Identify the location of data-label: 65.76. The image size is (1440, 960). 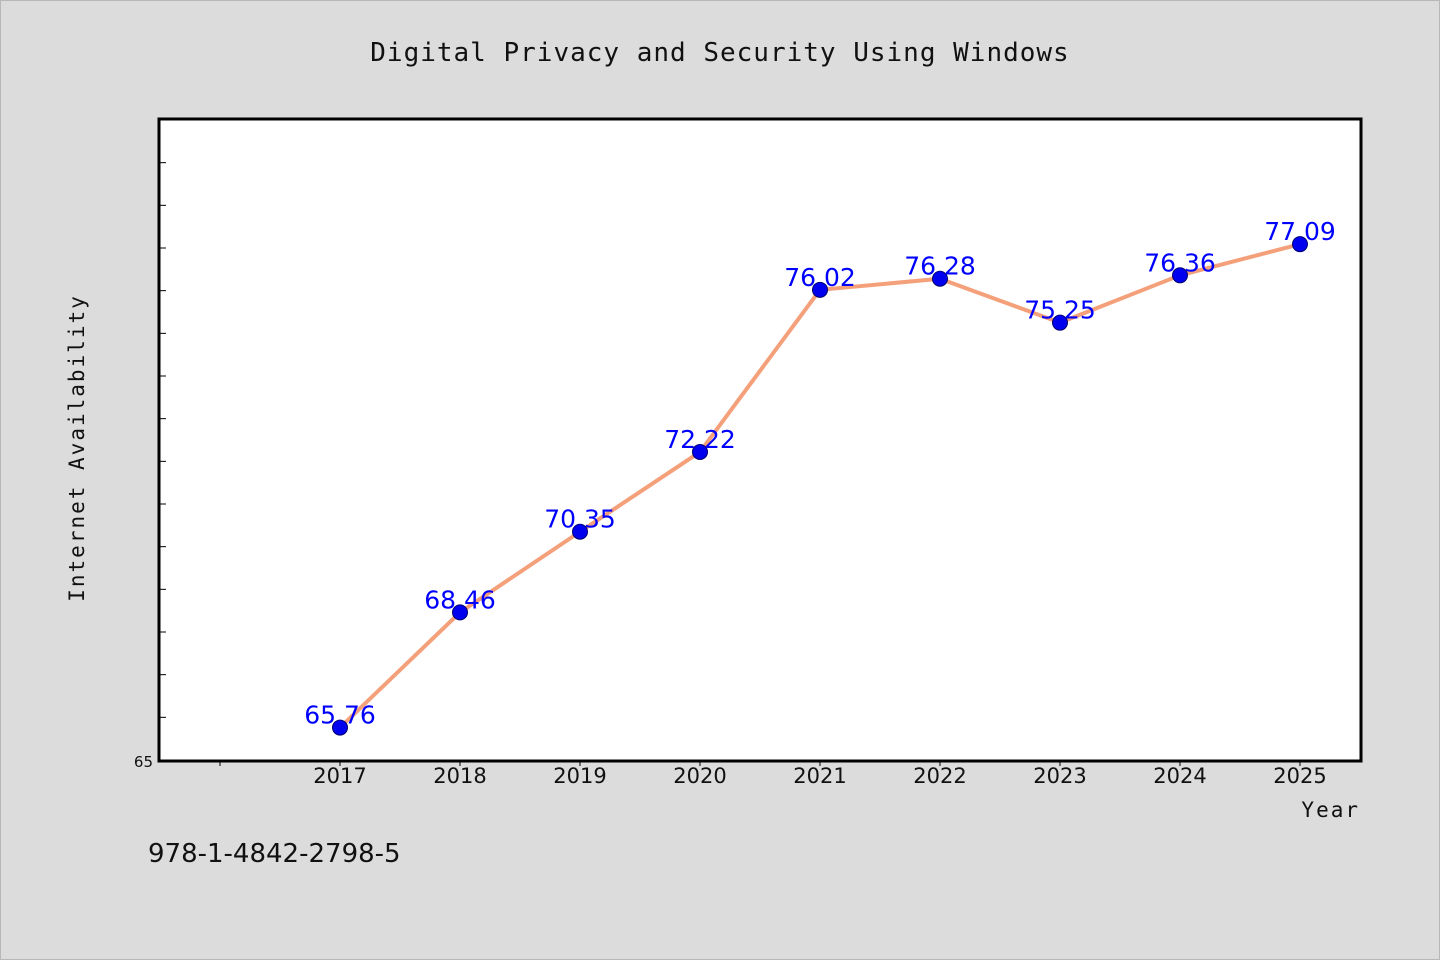
(340, 715).